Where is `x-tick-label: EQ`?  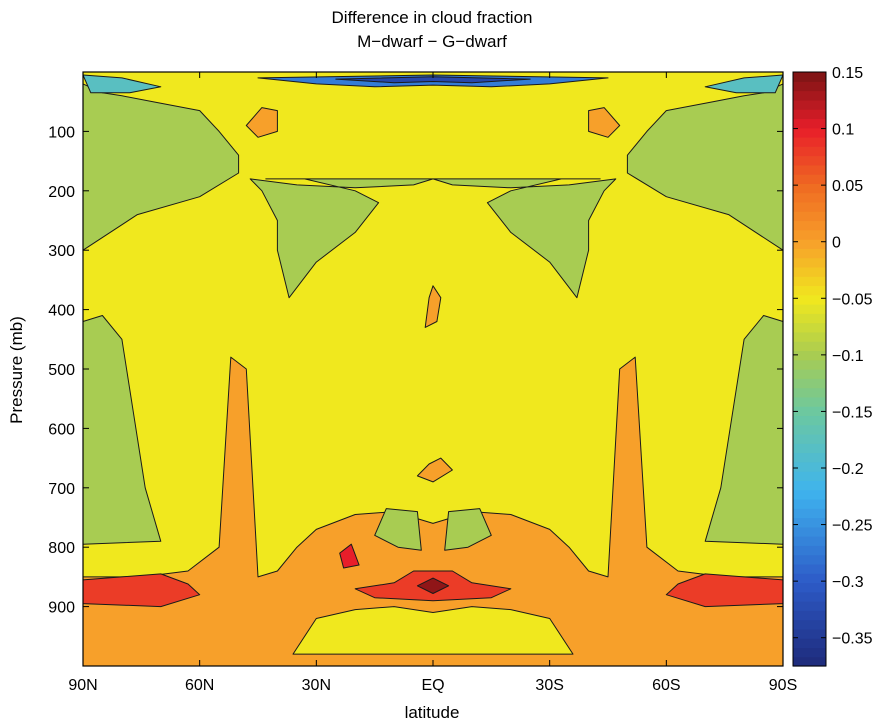 x-tick-label: EQ is located at coordinates (432, 685).